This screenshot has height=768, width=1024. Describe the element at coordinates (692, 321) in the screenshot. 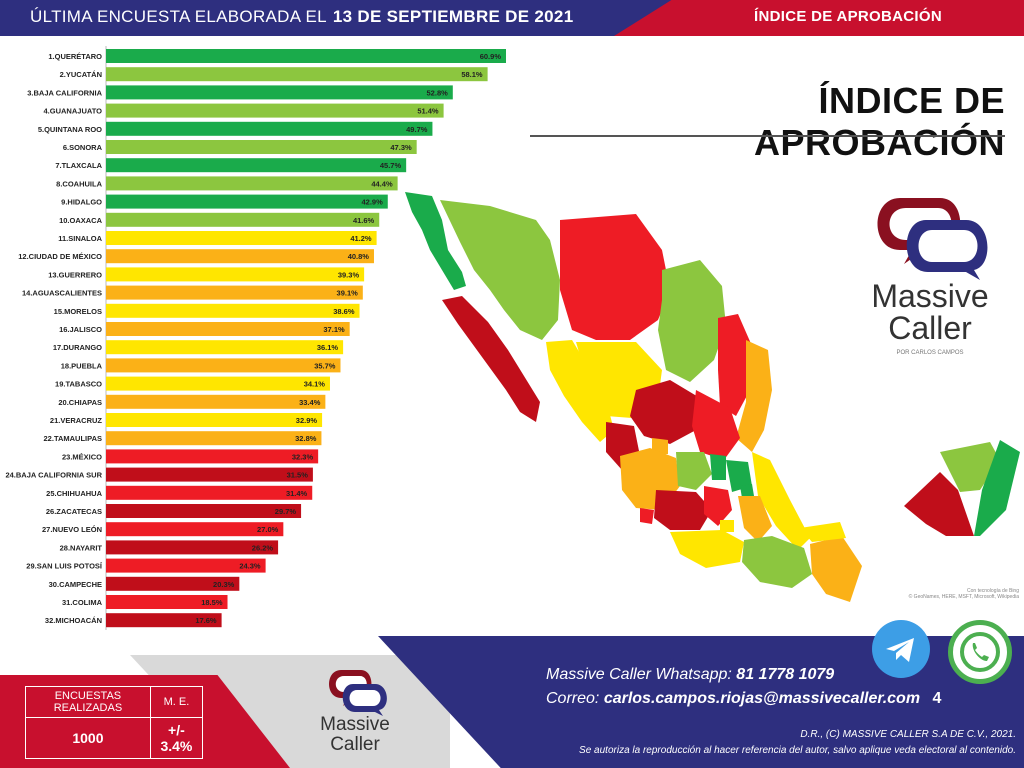

I see `map-coahuila` at that location.